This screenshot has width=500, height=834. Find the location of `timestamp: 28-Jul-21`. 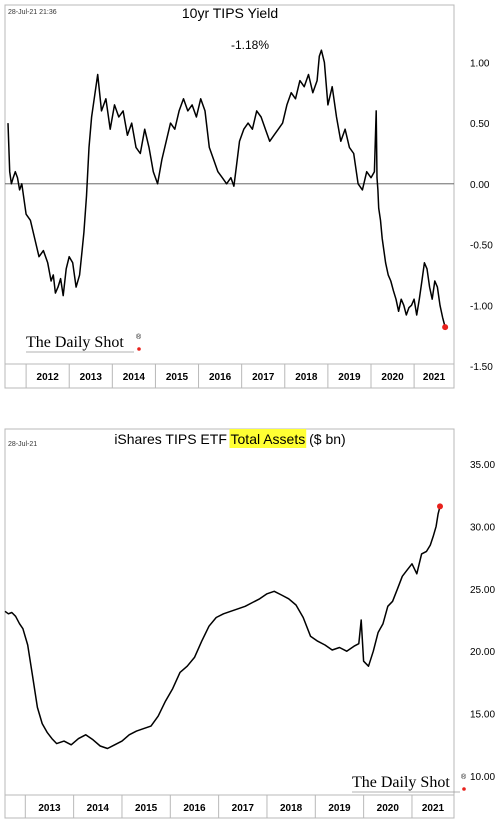

timestamp: 28-Jul-21 is located at coordinates (22, 444).